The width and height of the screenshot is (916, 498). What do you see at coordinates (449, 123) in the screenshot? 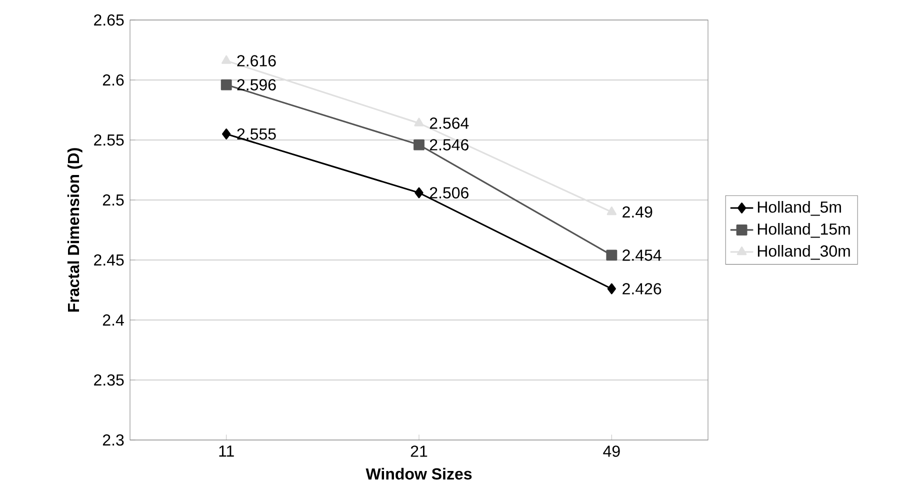
I see `data-label: 2.564` at bounding box center [449, 123].